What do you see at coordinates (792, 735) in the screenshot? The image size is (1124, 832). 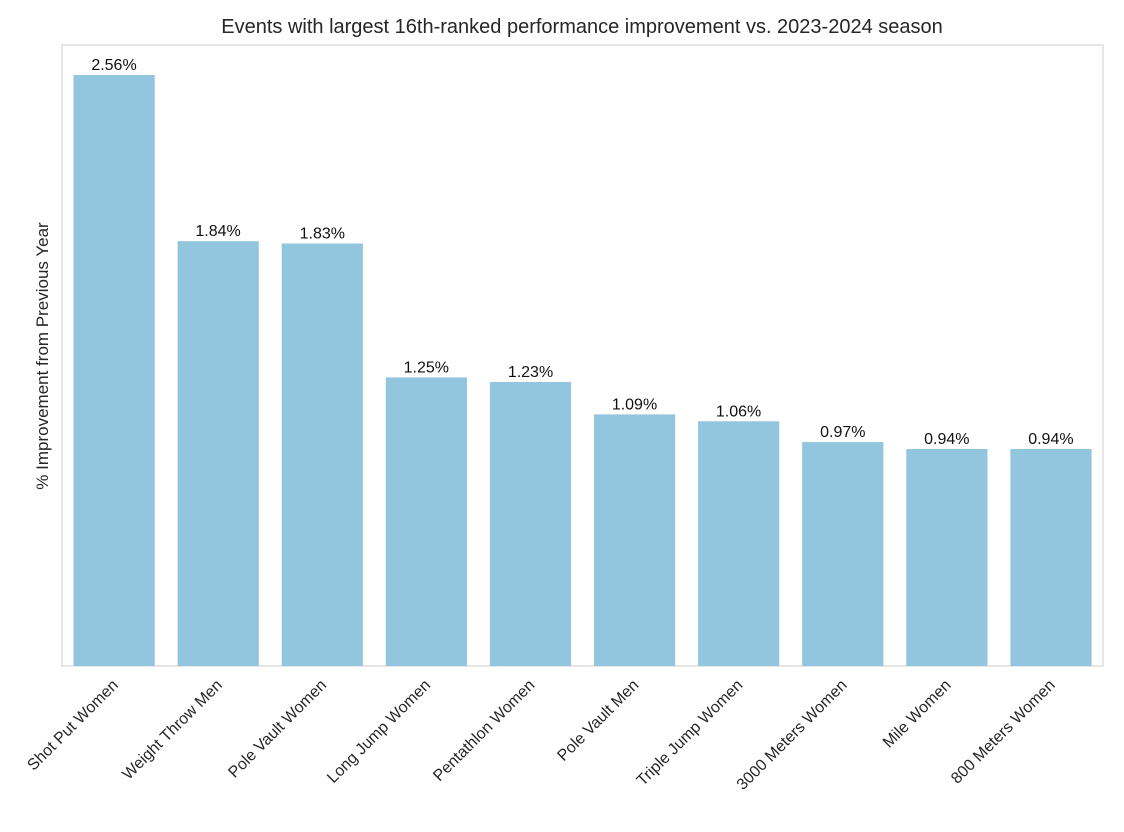 I see `x-tick-label-7: 3000 Meters Women` at bounding box center [792, 735].